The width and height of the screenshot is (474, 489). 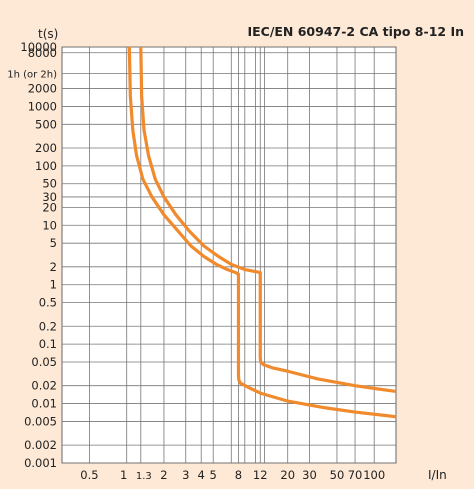 What do you see at coordinates (437, 475) in the screenshot?
I see `x-axis-label: I/In` at bounding box center [437, 475].